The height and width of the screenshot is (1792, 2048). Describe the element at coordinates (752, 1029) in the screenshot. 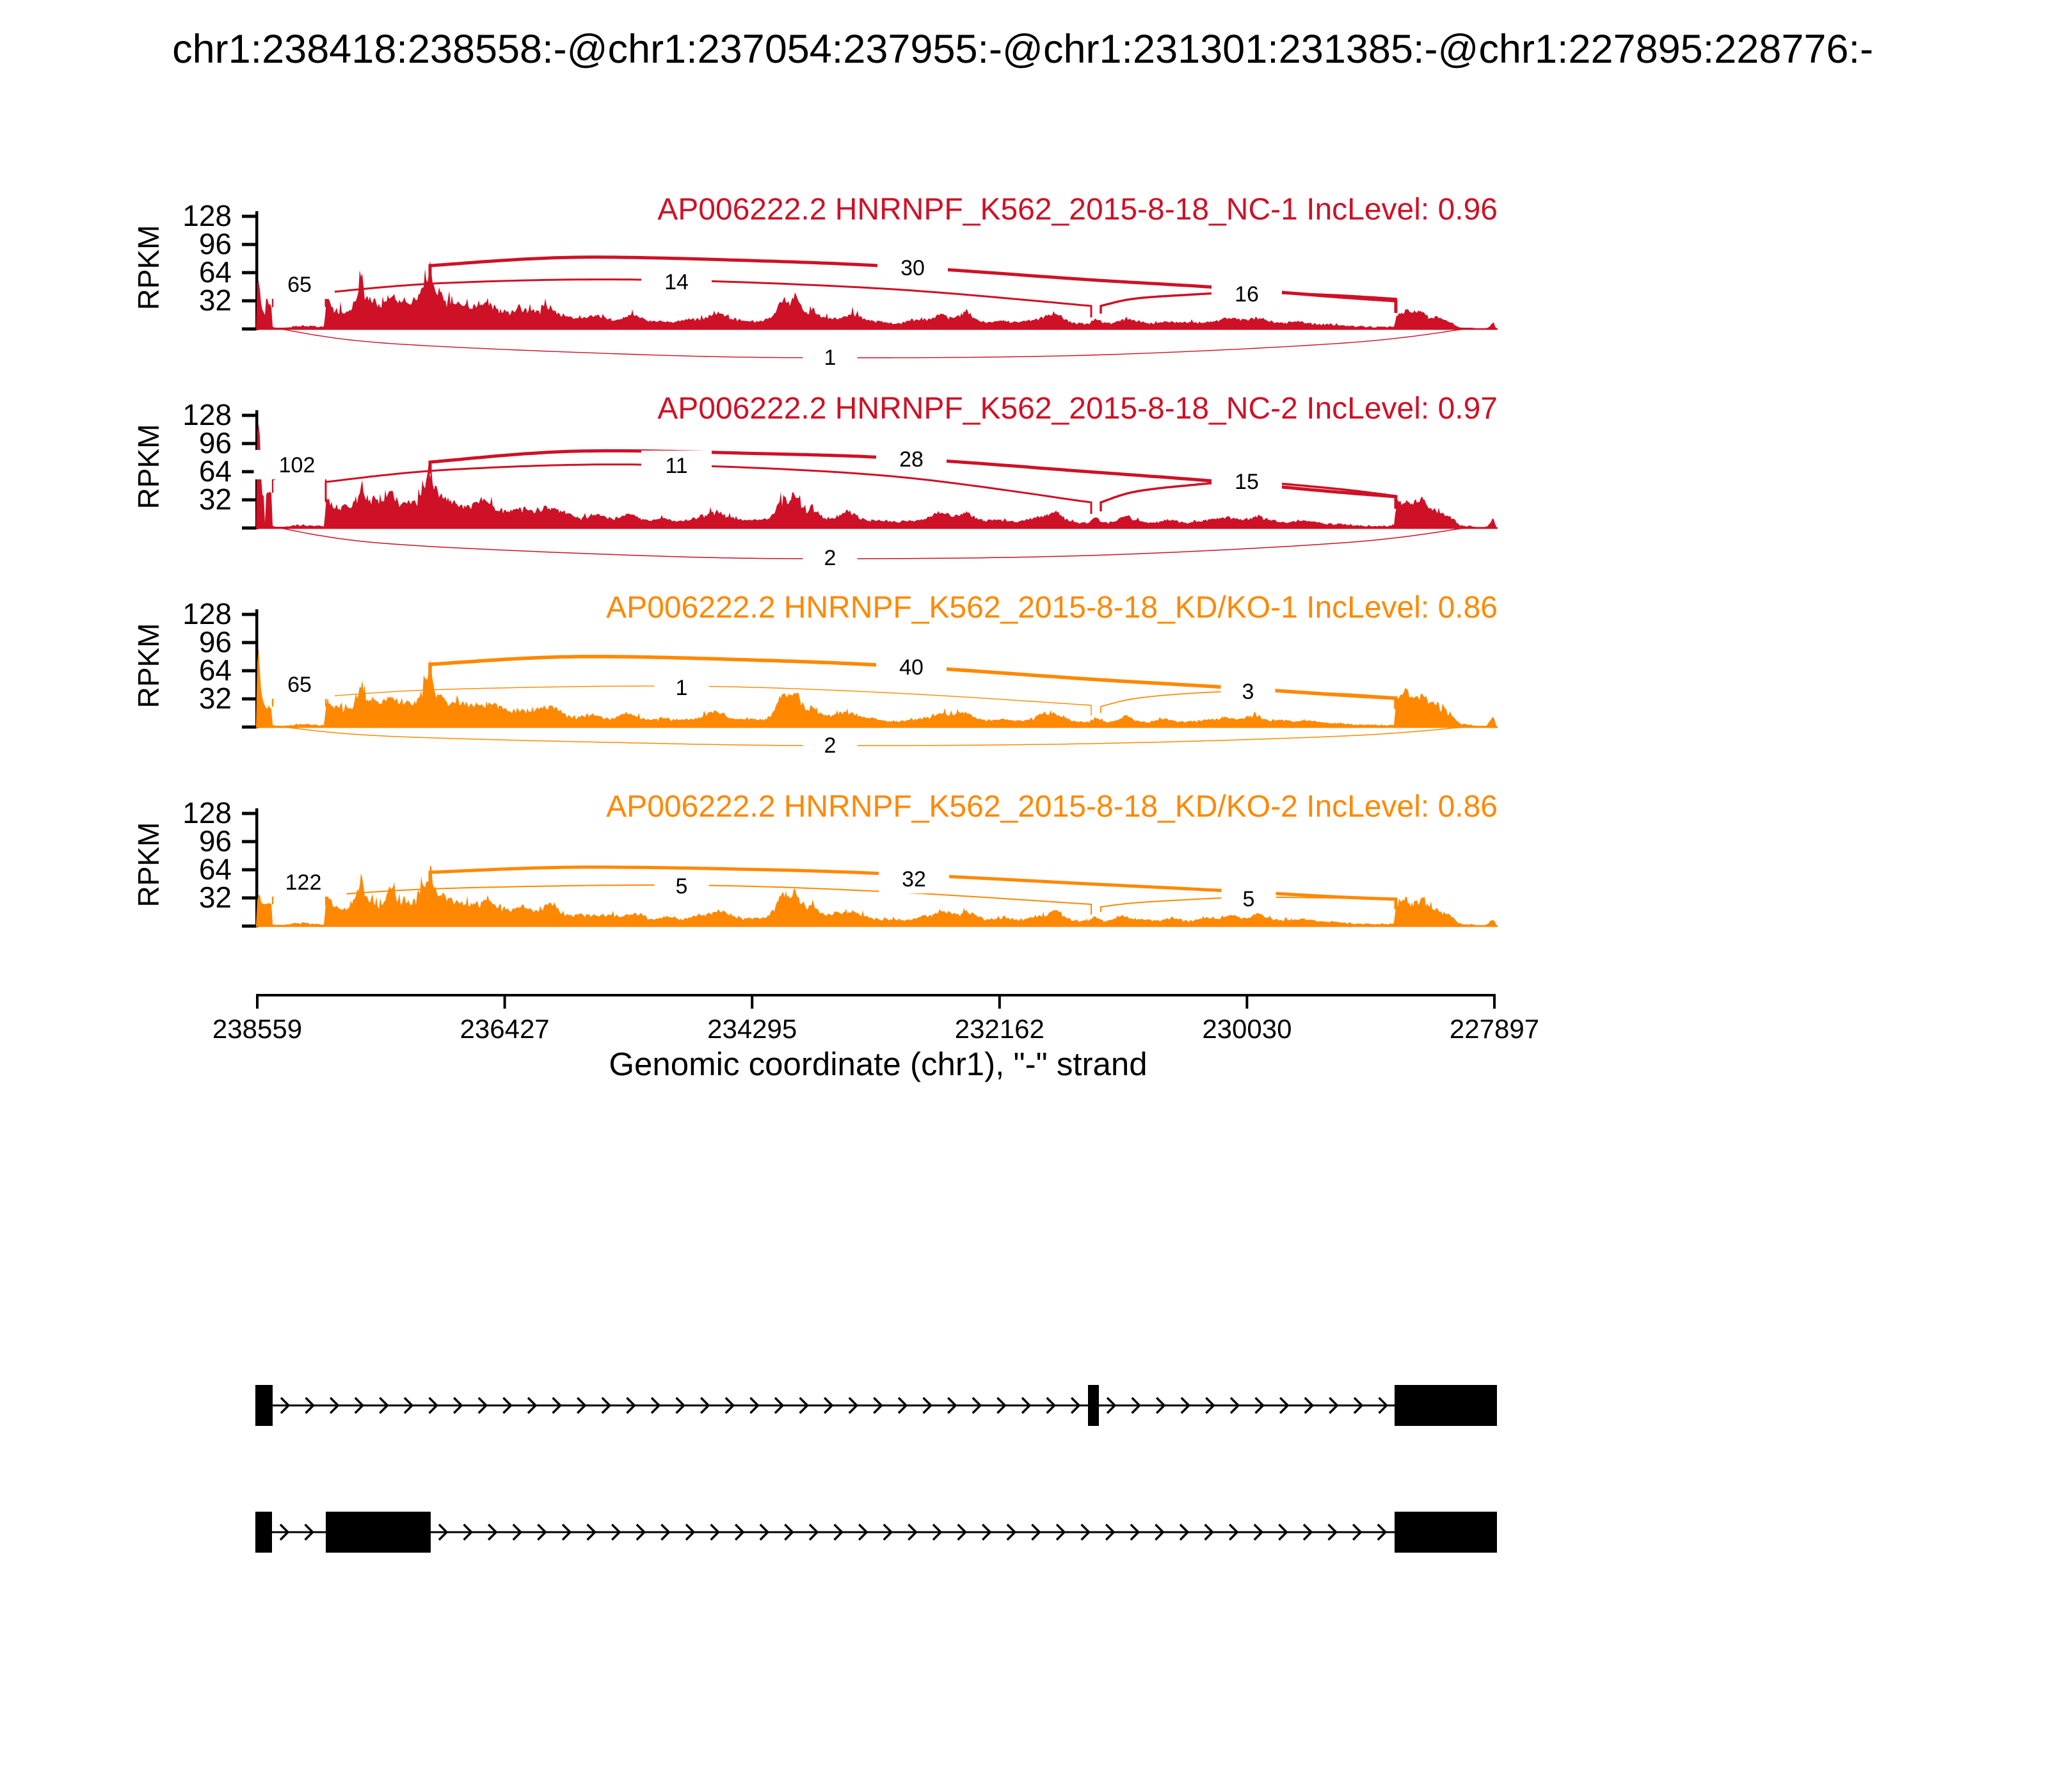

I see `svg-text: 234295` at that location.